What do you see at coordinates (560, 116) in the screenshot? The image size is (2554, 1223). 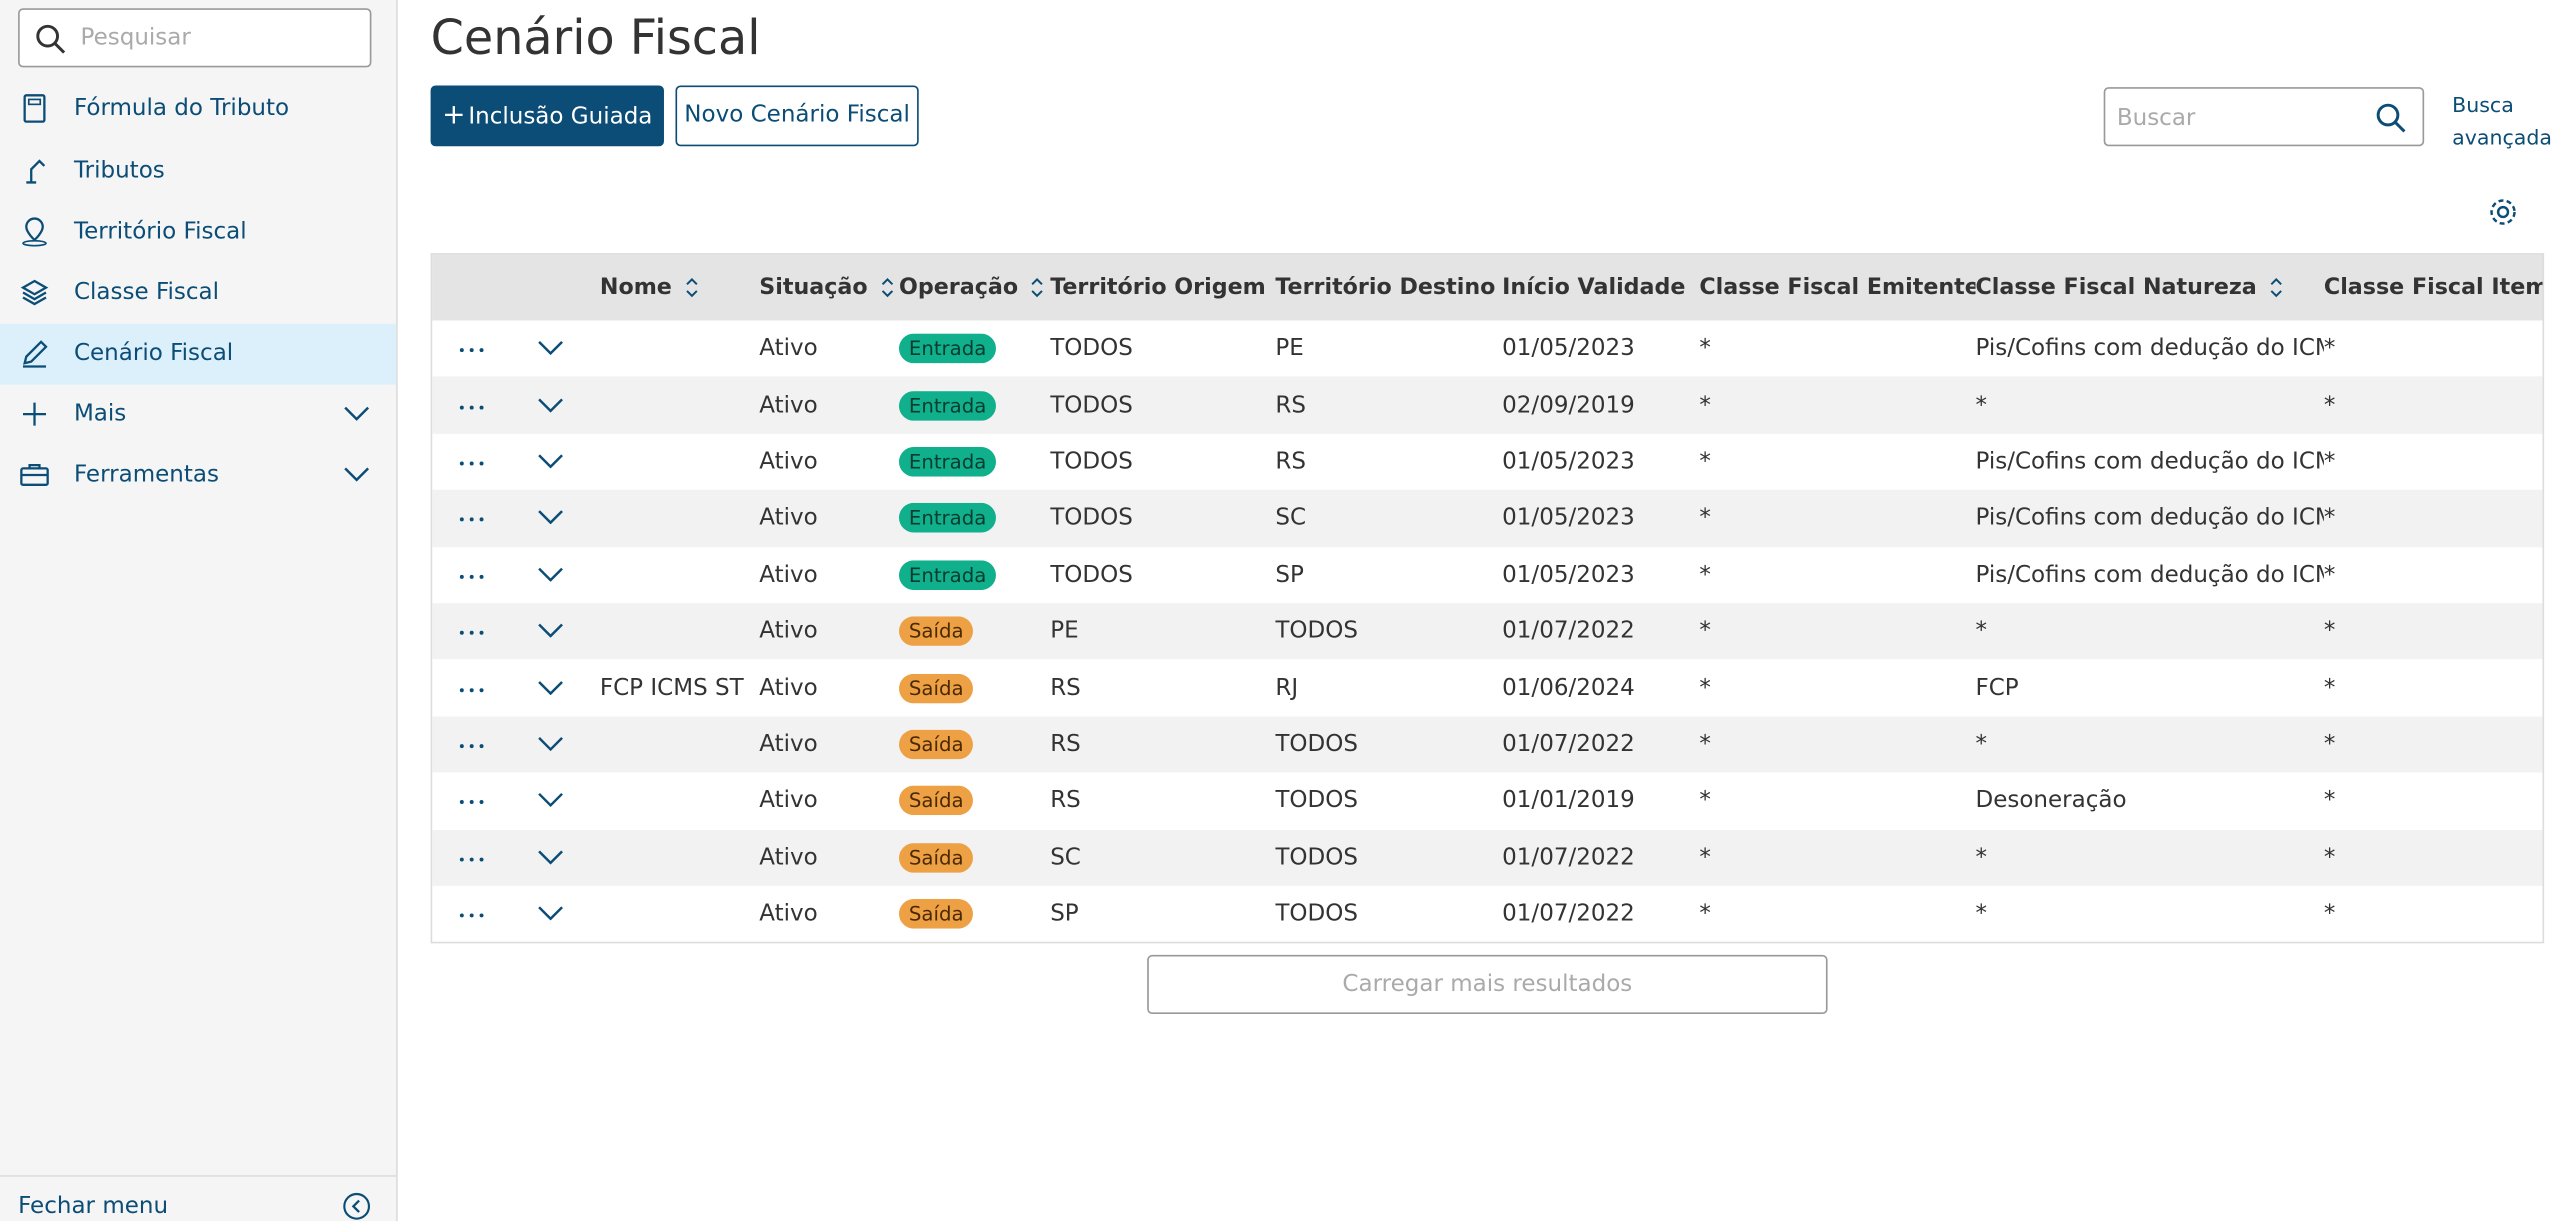 I see `label: Inclusão Guiada` at bounding box center [560, 116].